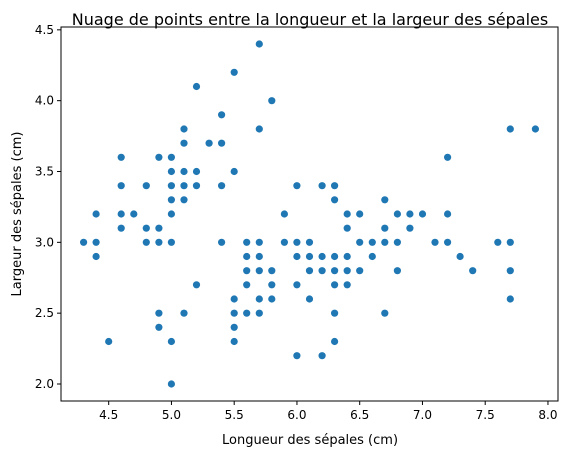 Image resolution: width=568 pixels, height=456 pixels. What do you see at coordinates (17, 214) in the screenshot?
I see `y-axis-label: Largeur des sépales (cm)` at bounding box center [17, 214].